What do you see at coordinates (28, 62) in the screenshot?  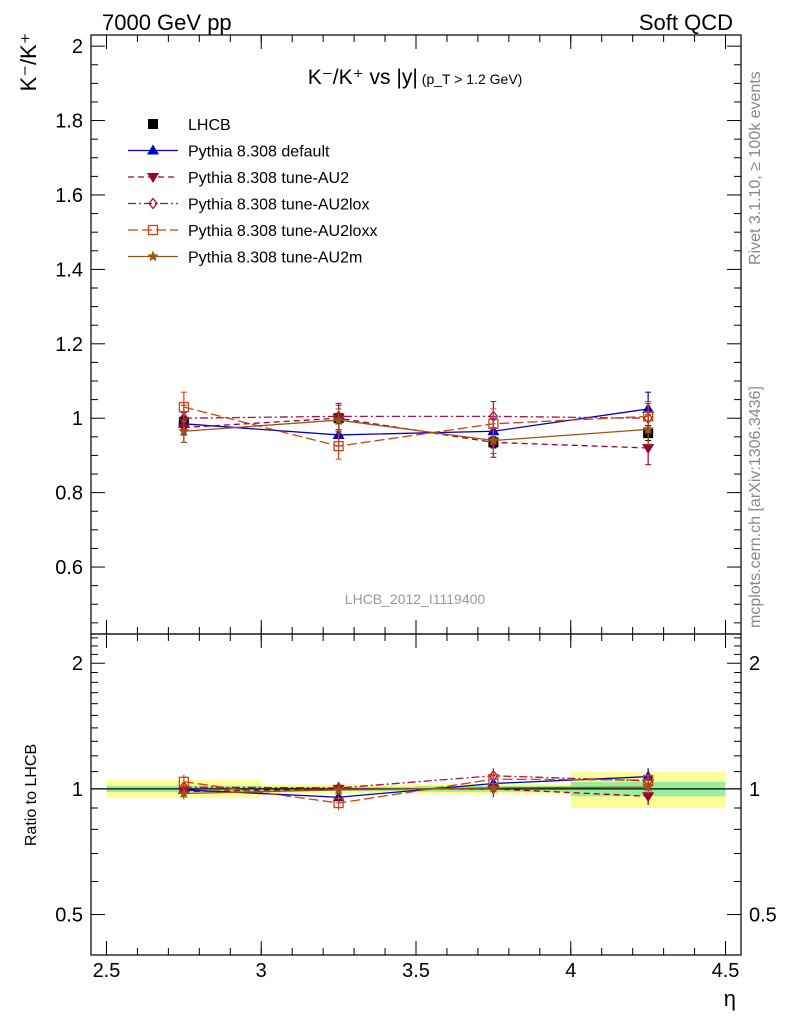 I see `y-axis-label: K⁻/K⁺` at bounding box center [28, 62].